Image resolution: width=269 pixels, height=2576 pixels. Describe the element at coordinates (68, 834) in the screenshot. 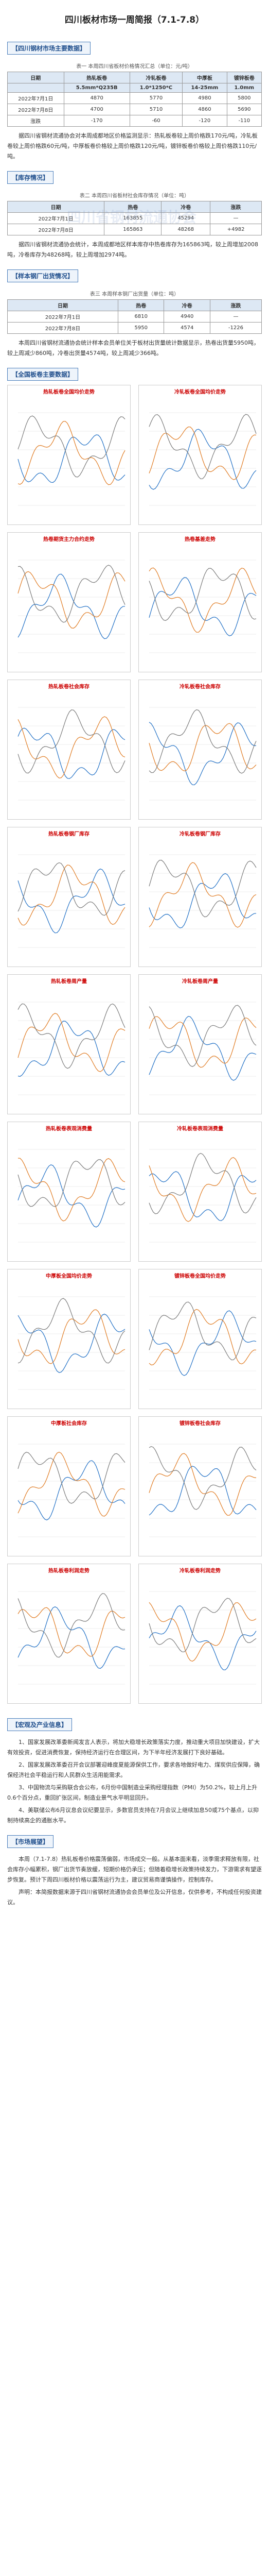

I see `chart-title: 热轧板卷钢厂库存` at that location.